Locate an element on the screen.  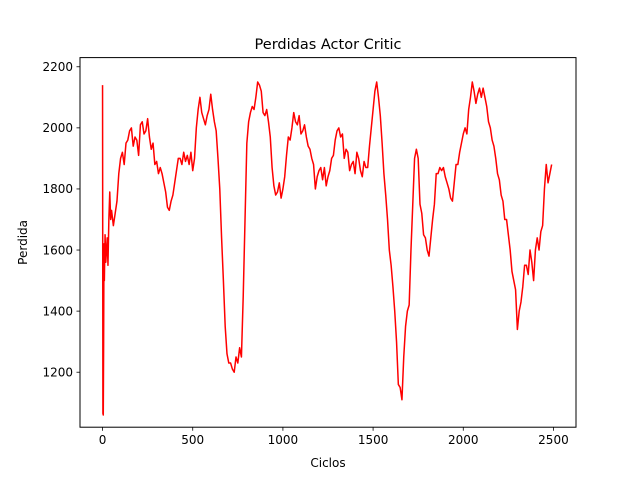
y-tick-label: 2200 is located at coordinates (57, 67).